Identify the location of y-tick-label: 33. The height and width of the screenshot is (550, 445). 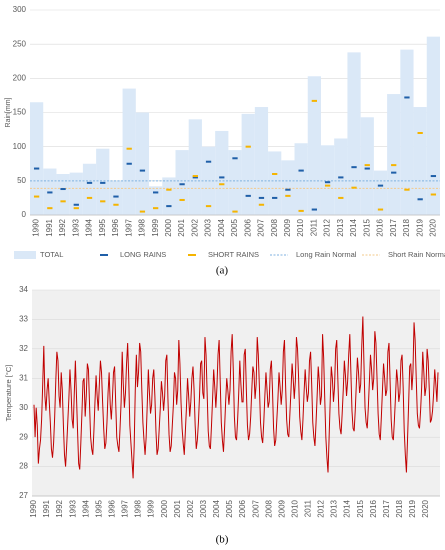
(23, 319).